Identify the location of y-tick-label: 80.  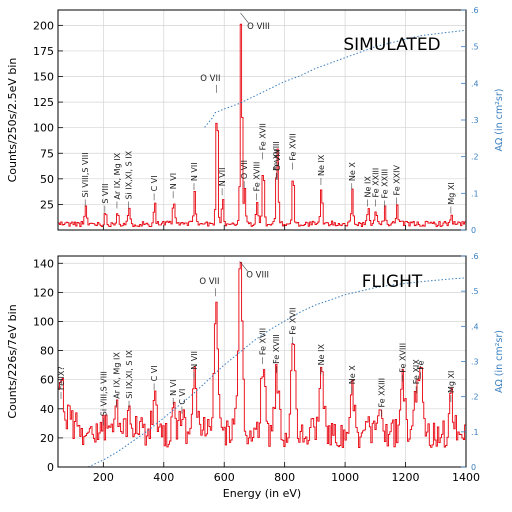
(47, 351).